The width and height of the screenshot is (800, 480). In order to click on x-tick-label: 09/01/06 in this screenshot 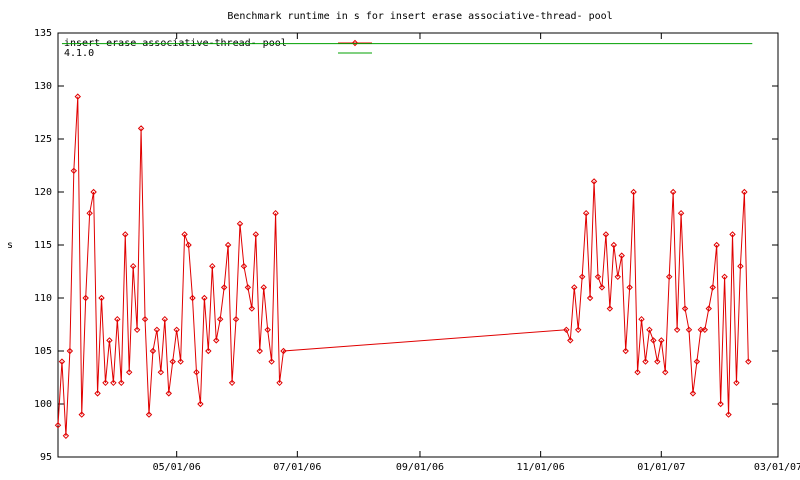, I will do `click(420, 467)`.